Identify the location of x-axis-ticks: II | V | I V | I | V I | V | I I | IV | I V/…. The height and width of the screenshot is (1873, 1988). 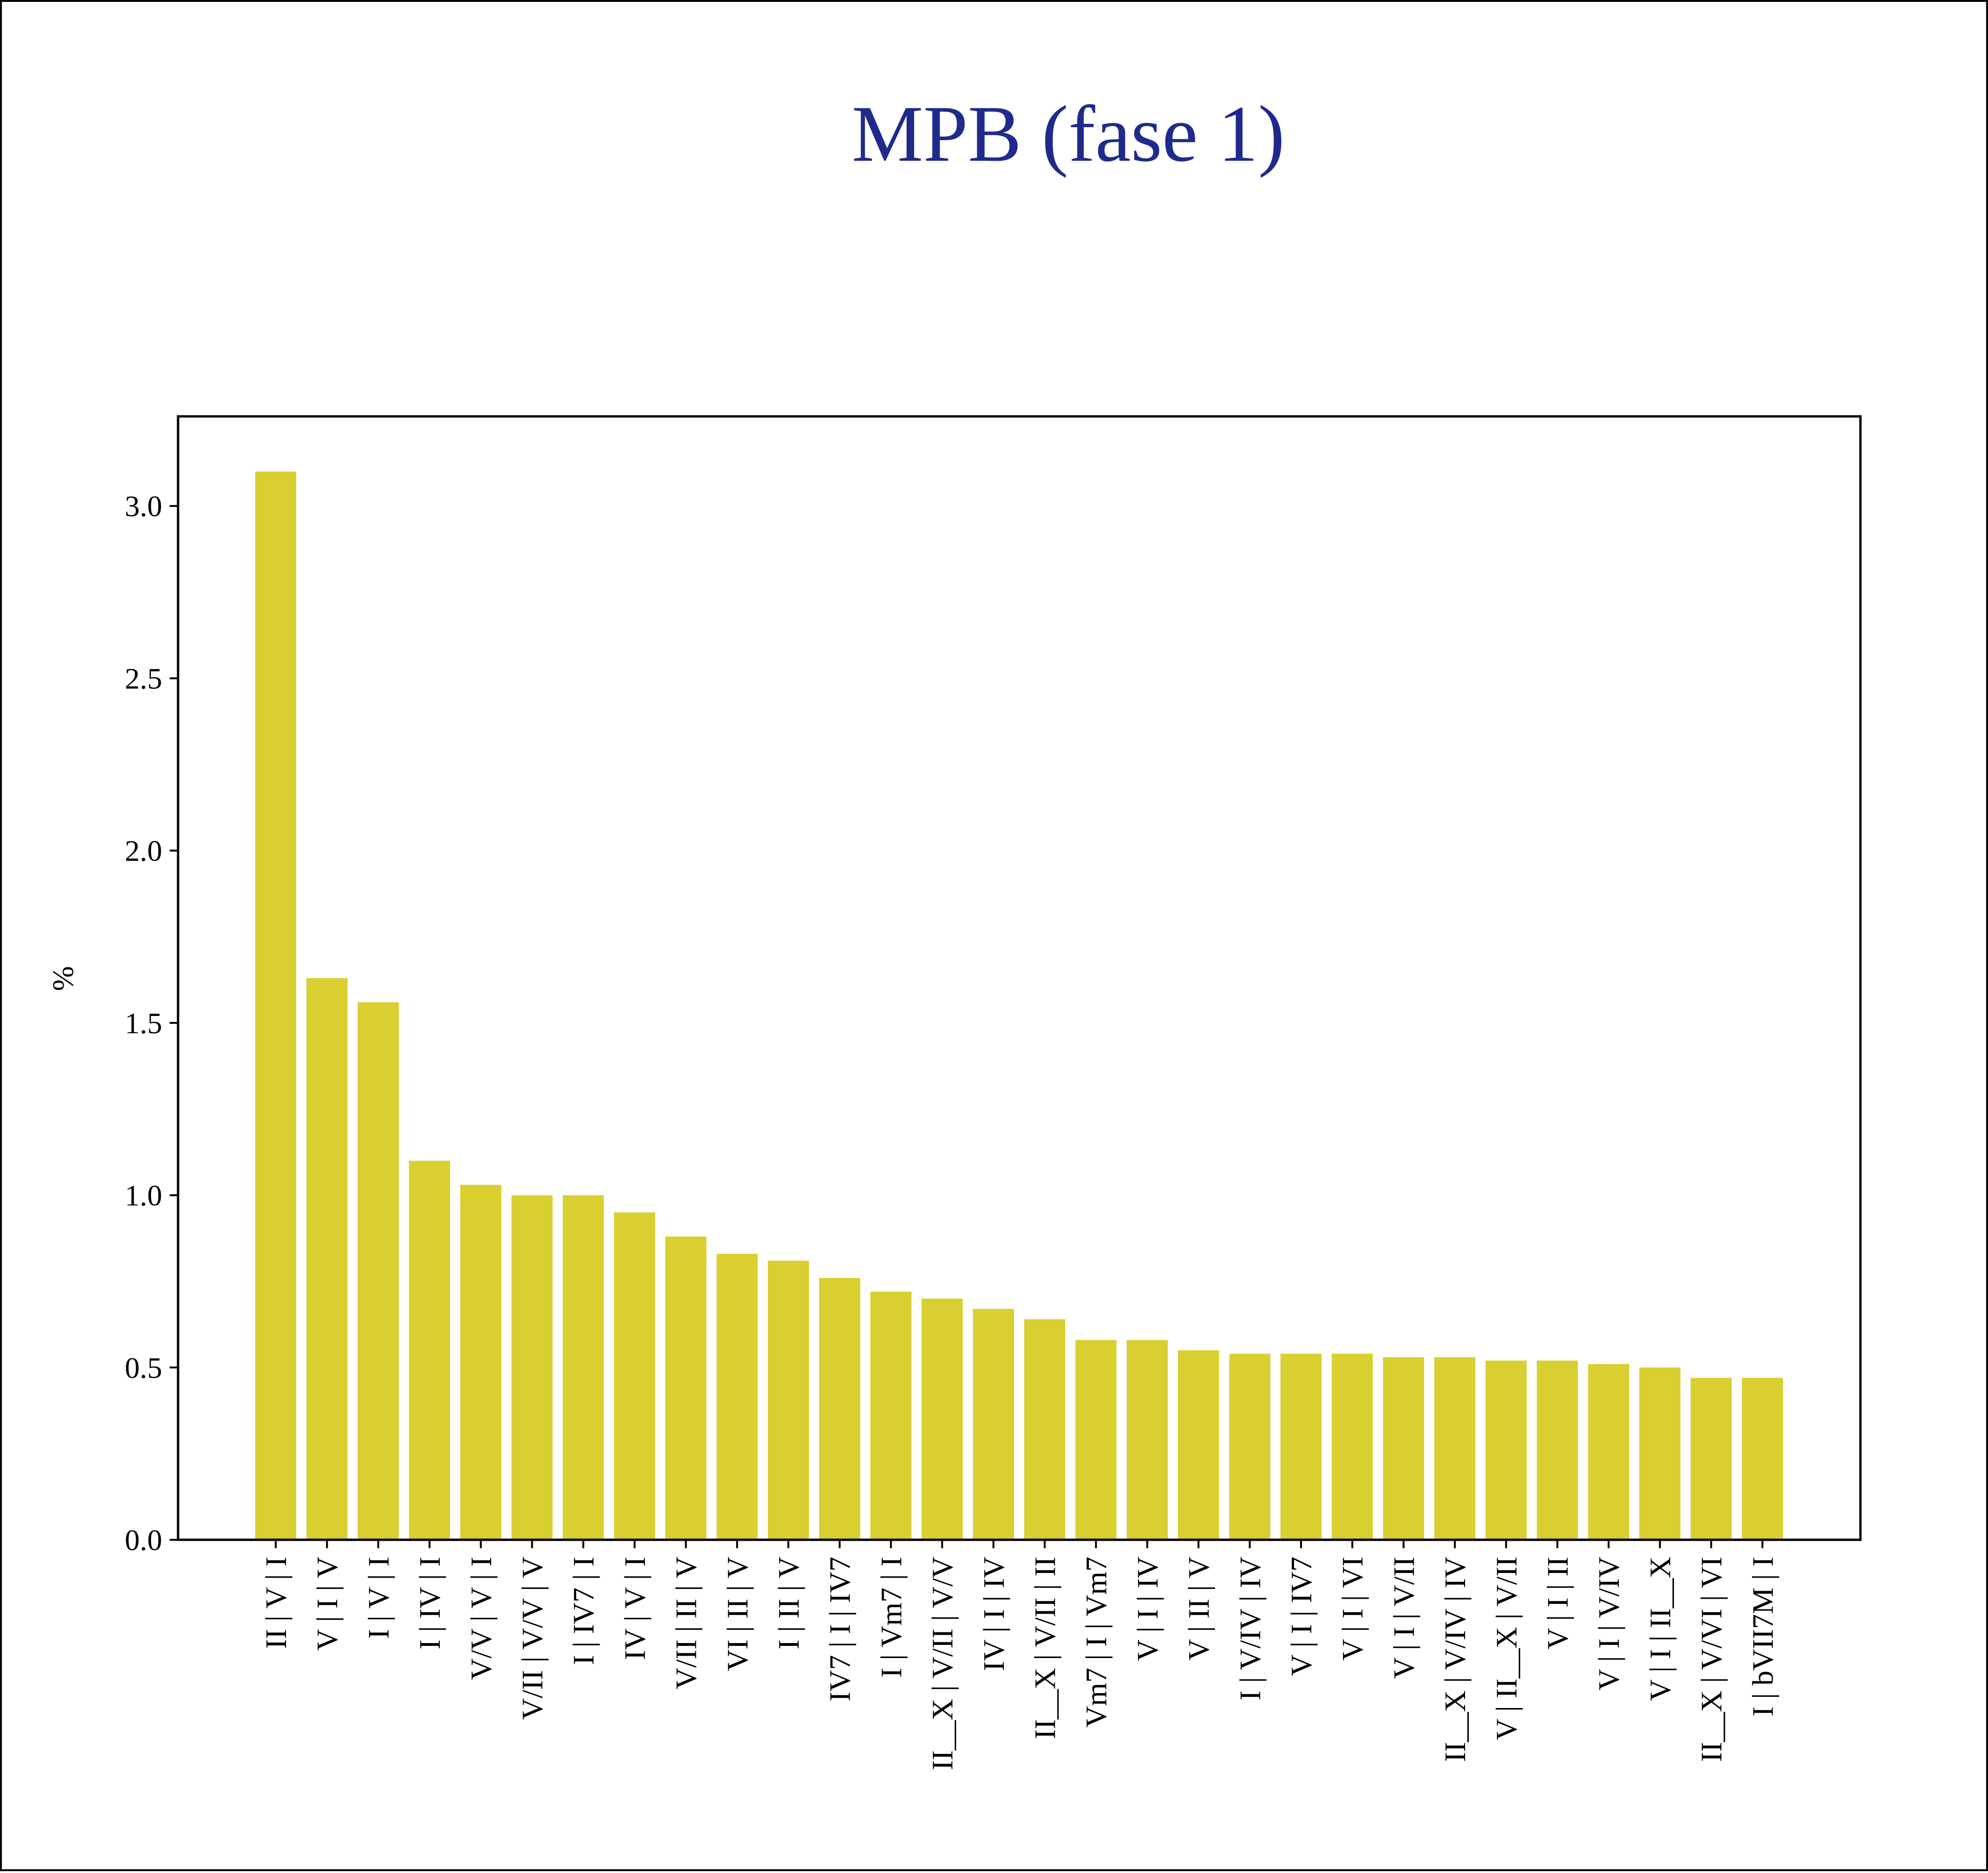
(1019, 1655).